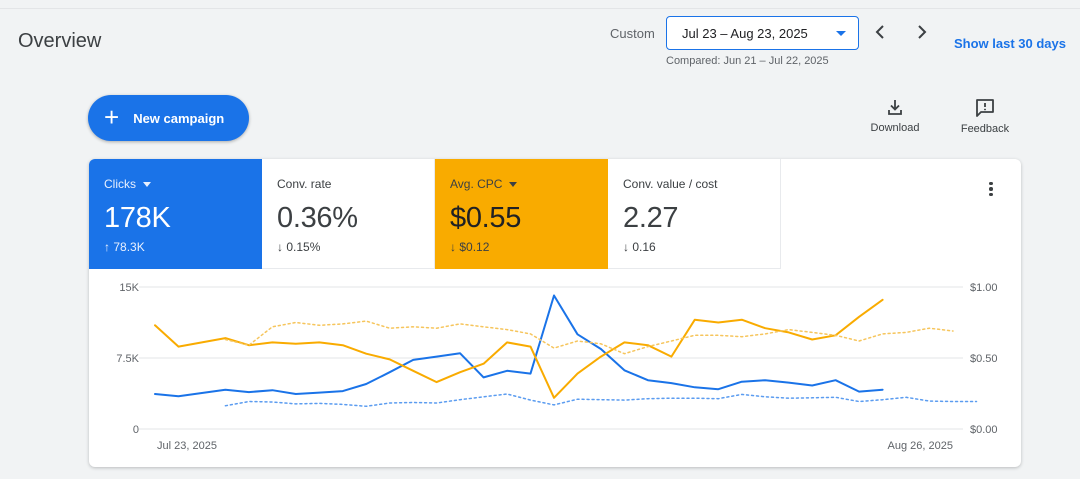 The height and width of the screenshot is (479, 1080). What do you see at coordinates (120, 184) in the screenshot?
I see `metric-label-text: Clicks` at bounding box center [120, 184].